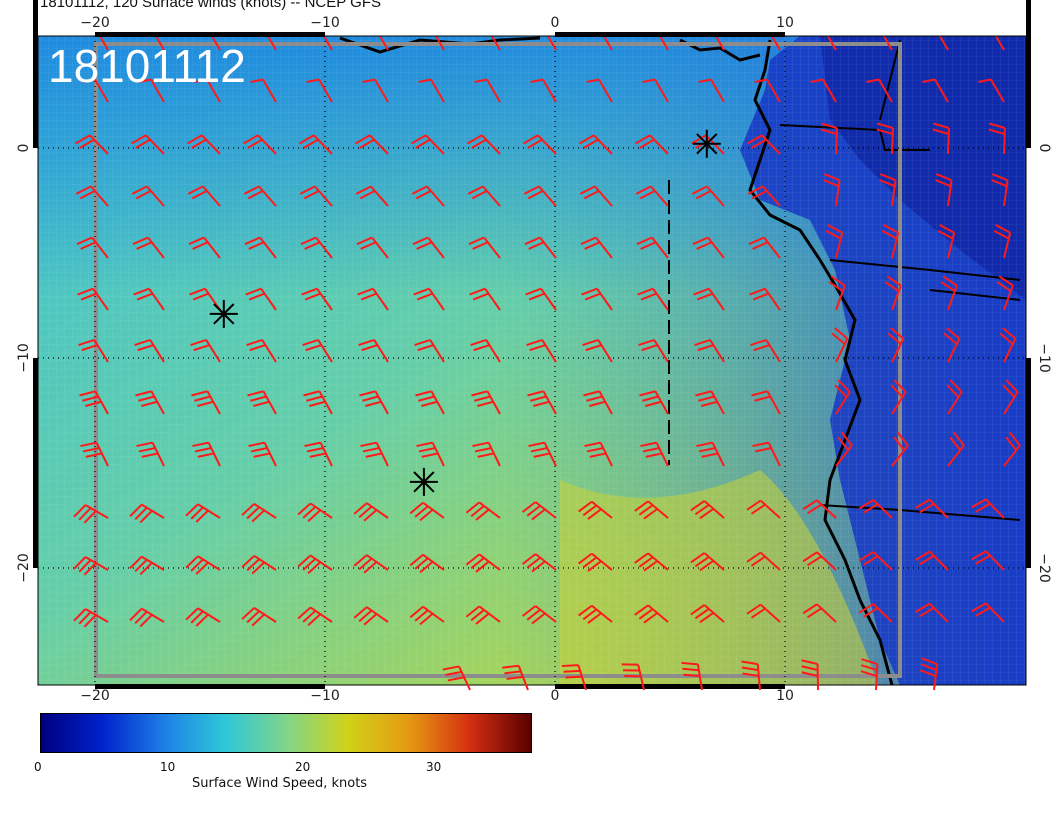 This screenshot has width=1056, height=816. I want to click on lat-tick-label: −10, so click(24, 358).